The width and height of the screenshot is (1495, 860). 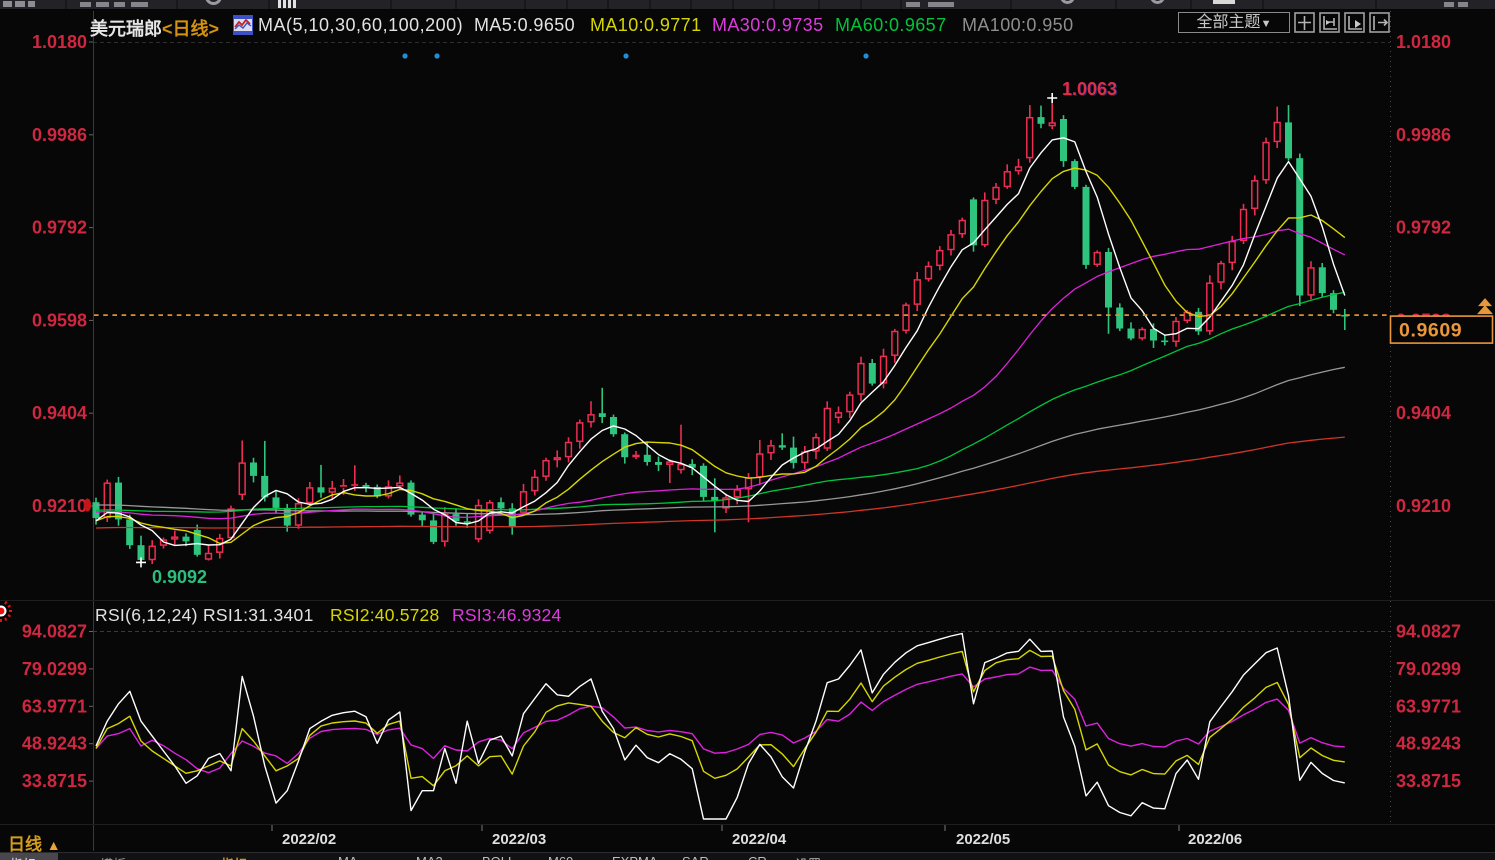 What do you see at coordinates (179, 577) in the screenshot?
I see `svg-text: 0.9092` at bounding box center [179, 577].